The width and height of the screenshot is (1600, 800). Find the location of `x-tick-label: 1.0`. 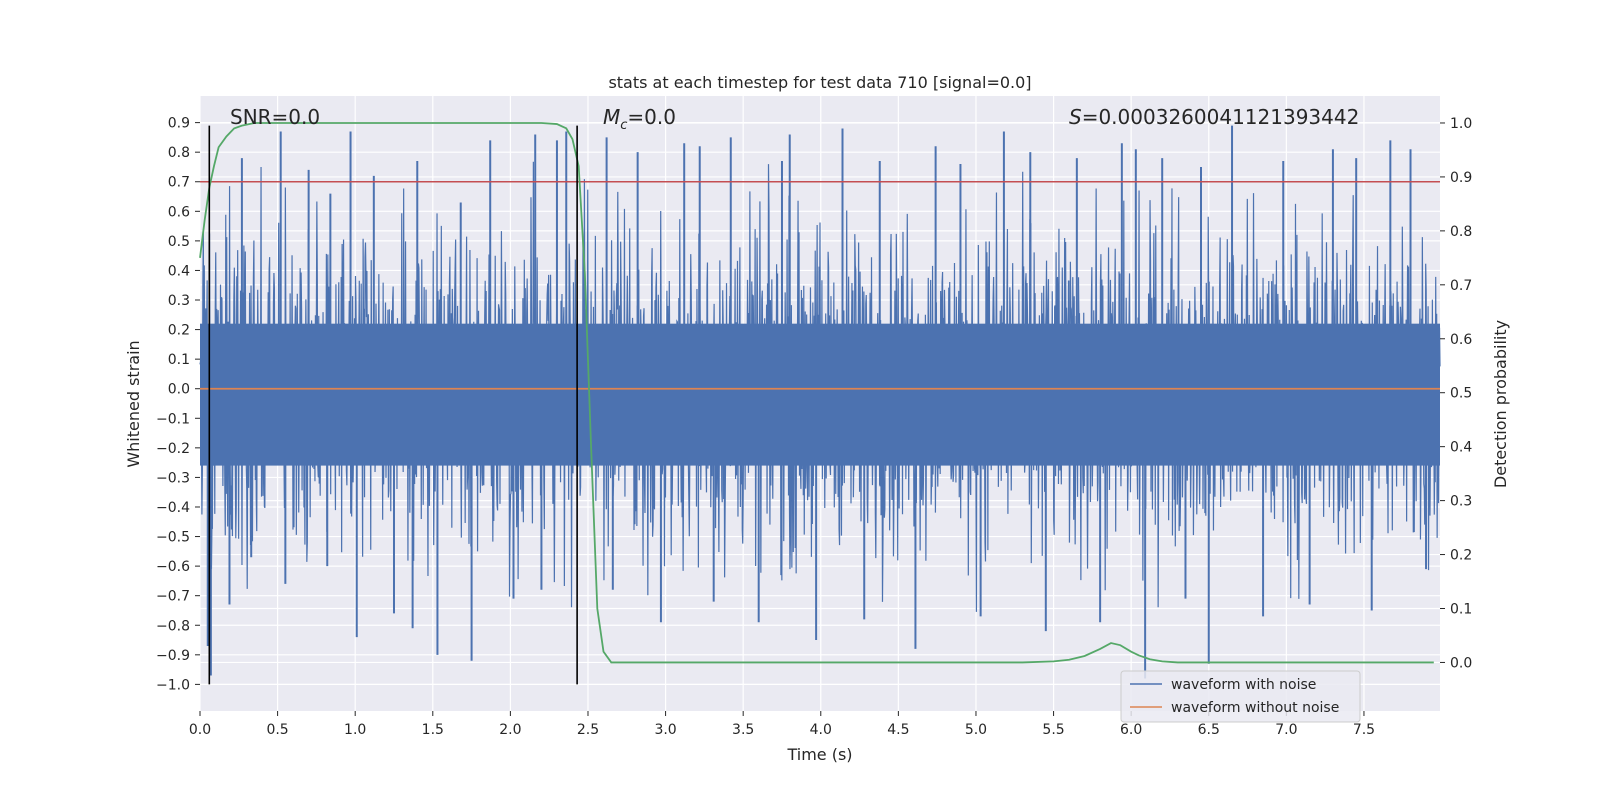

x-tick-label: 1.0 is located at coordinates (355, 730).